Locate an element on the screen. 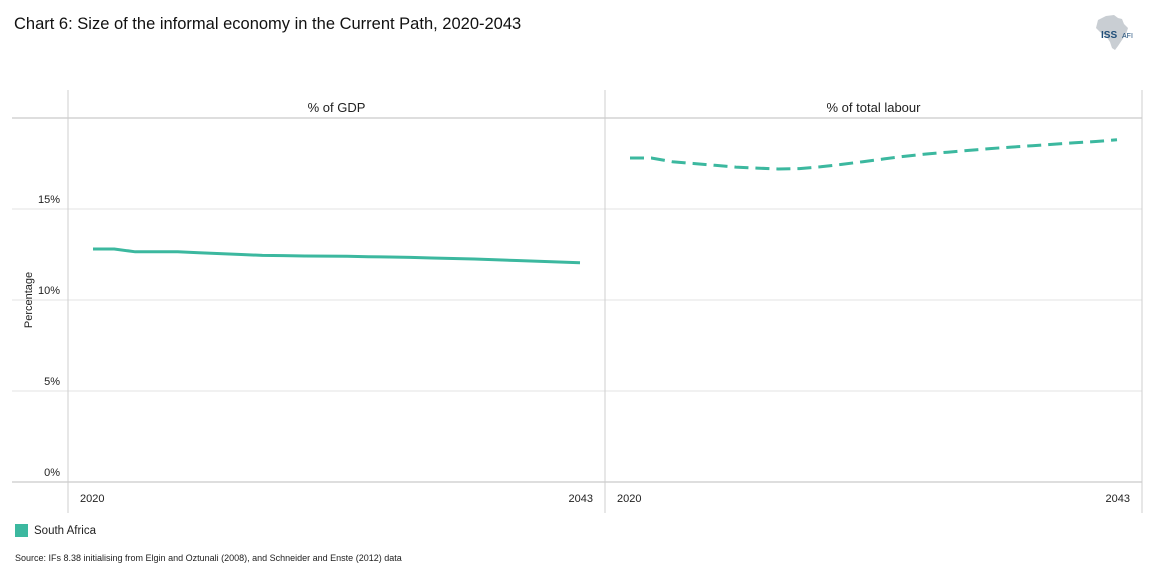 This screenshot has width=1154, height=583. africa-map-icon is located at coordinates (1112, 32).